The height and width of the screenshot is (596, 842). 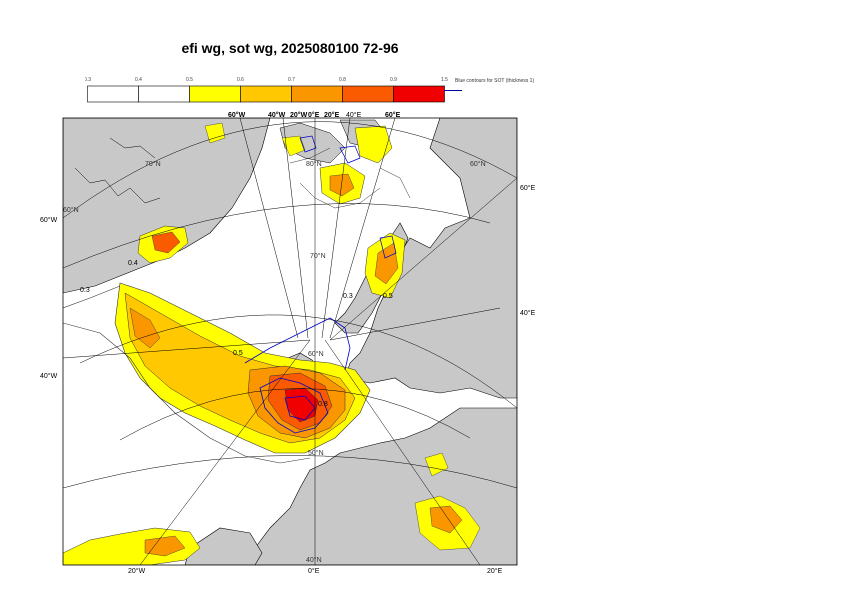 What do you see at coordinates (49, 220) in the screenshot?
I see `lon-label-left: 60°W` at bounding box center [49, 220].